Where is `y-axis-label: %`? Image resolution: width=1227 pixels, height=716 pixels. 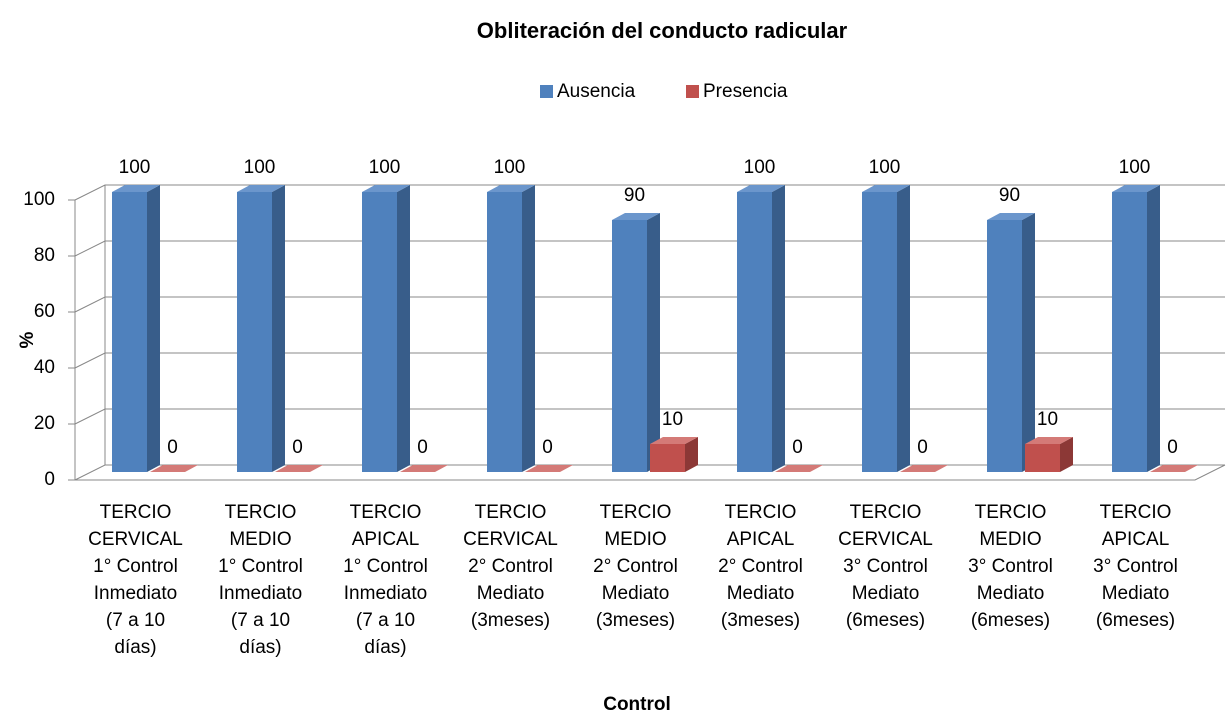 y-axis-label: % is located at coordinates (27, 339).